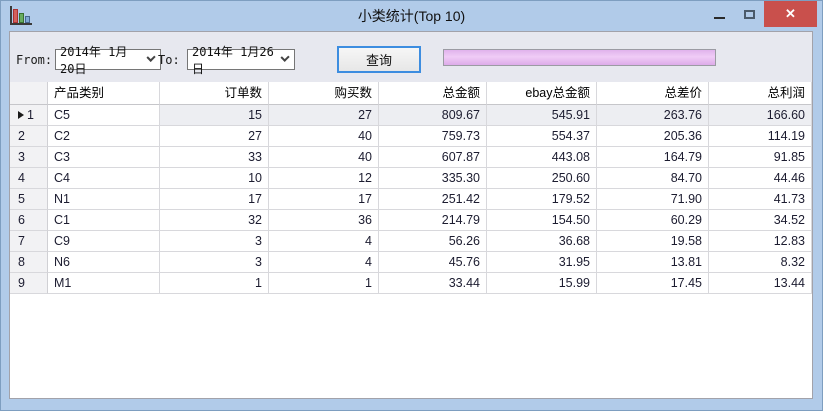 The width and height of the screenshot is (823, 411). Describe the element at coordinates (653, 93) in the screenshot. I see `column-header-diff: 总差价` at that location.